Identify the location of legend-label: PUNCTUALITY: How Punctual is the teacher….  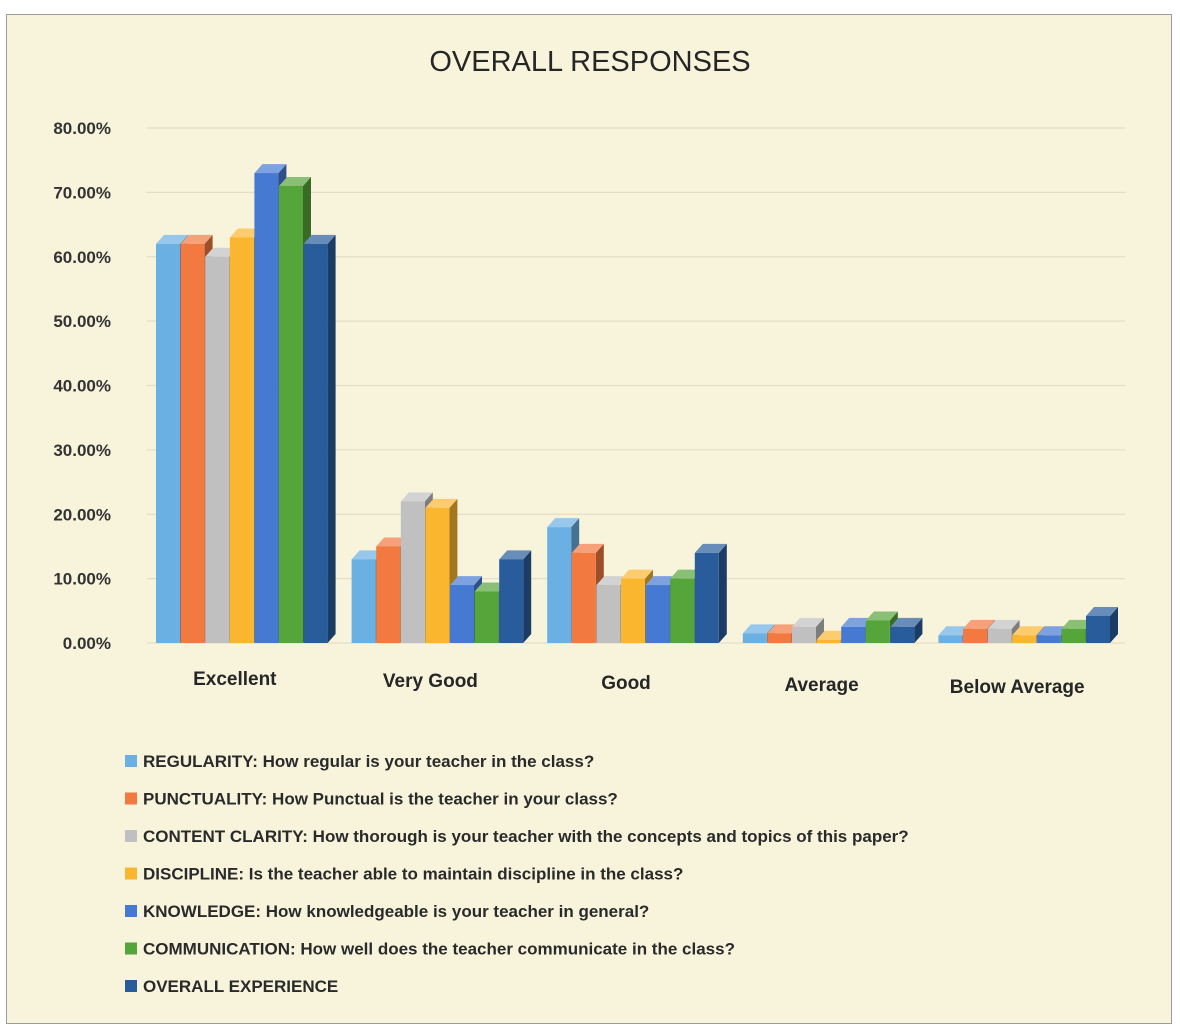
(380, 799).